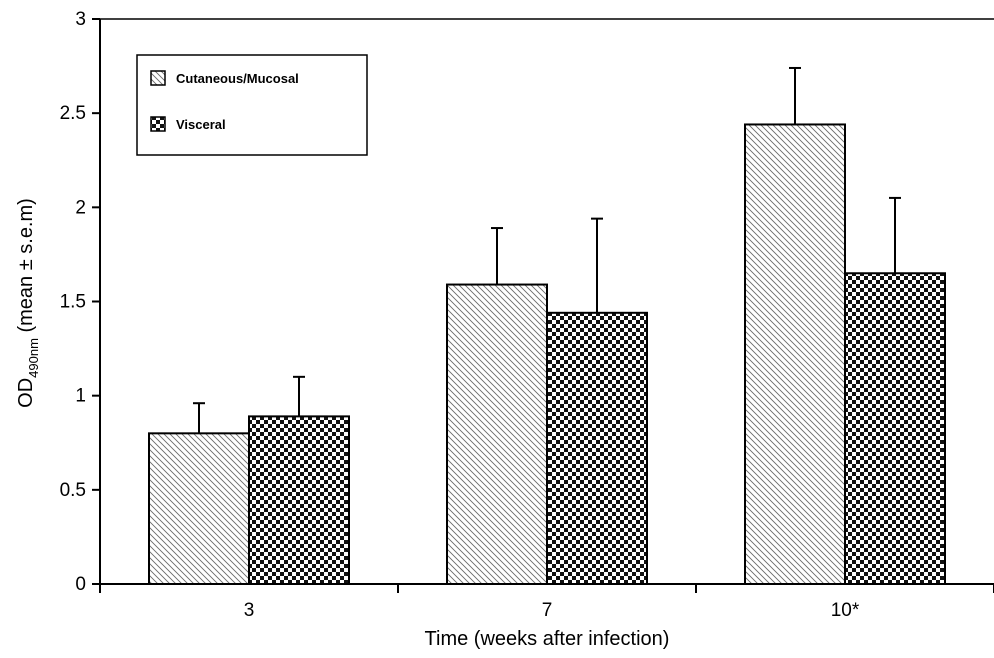 Image resolution: width=994 pixels, height=658 pixels. I want to click on y-tick-label: 1.5, so click(73, 302).